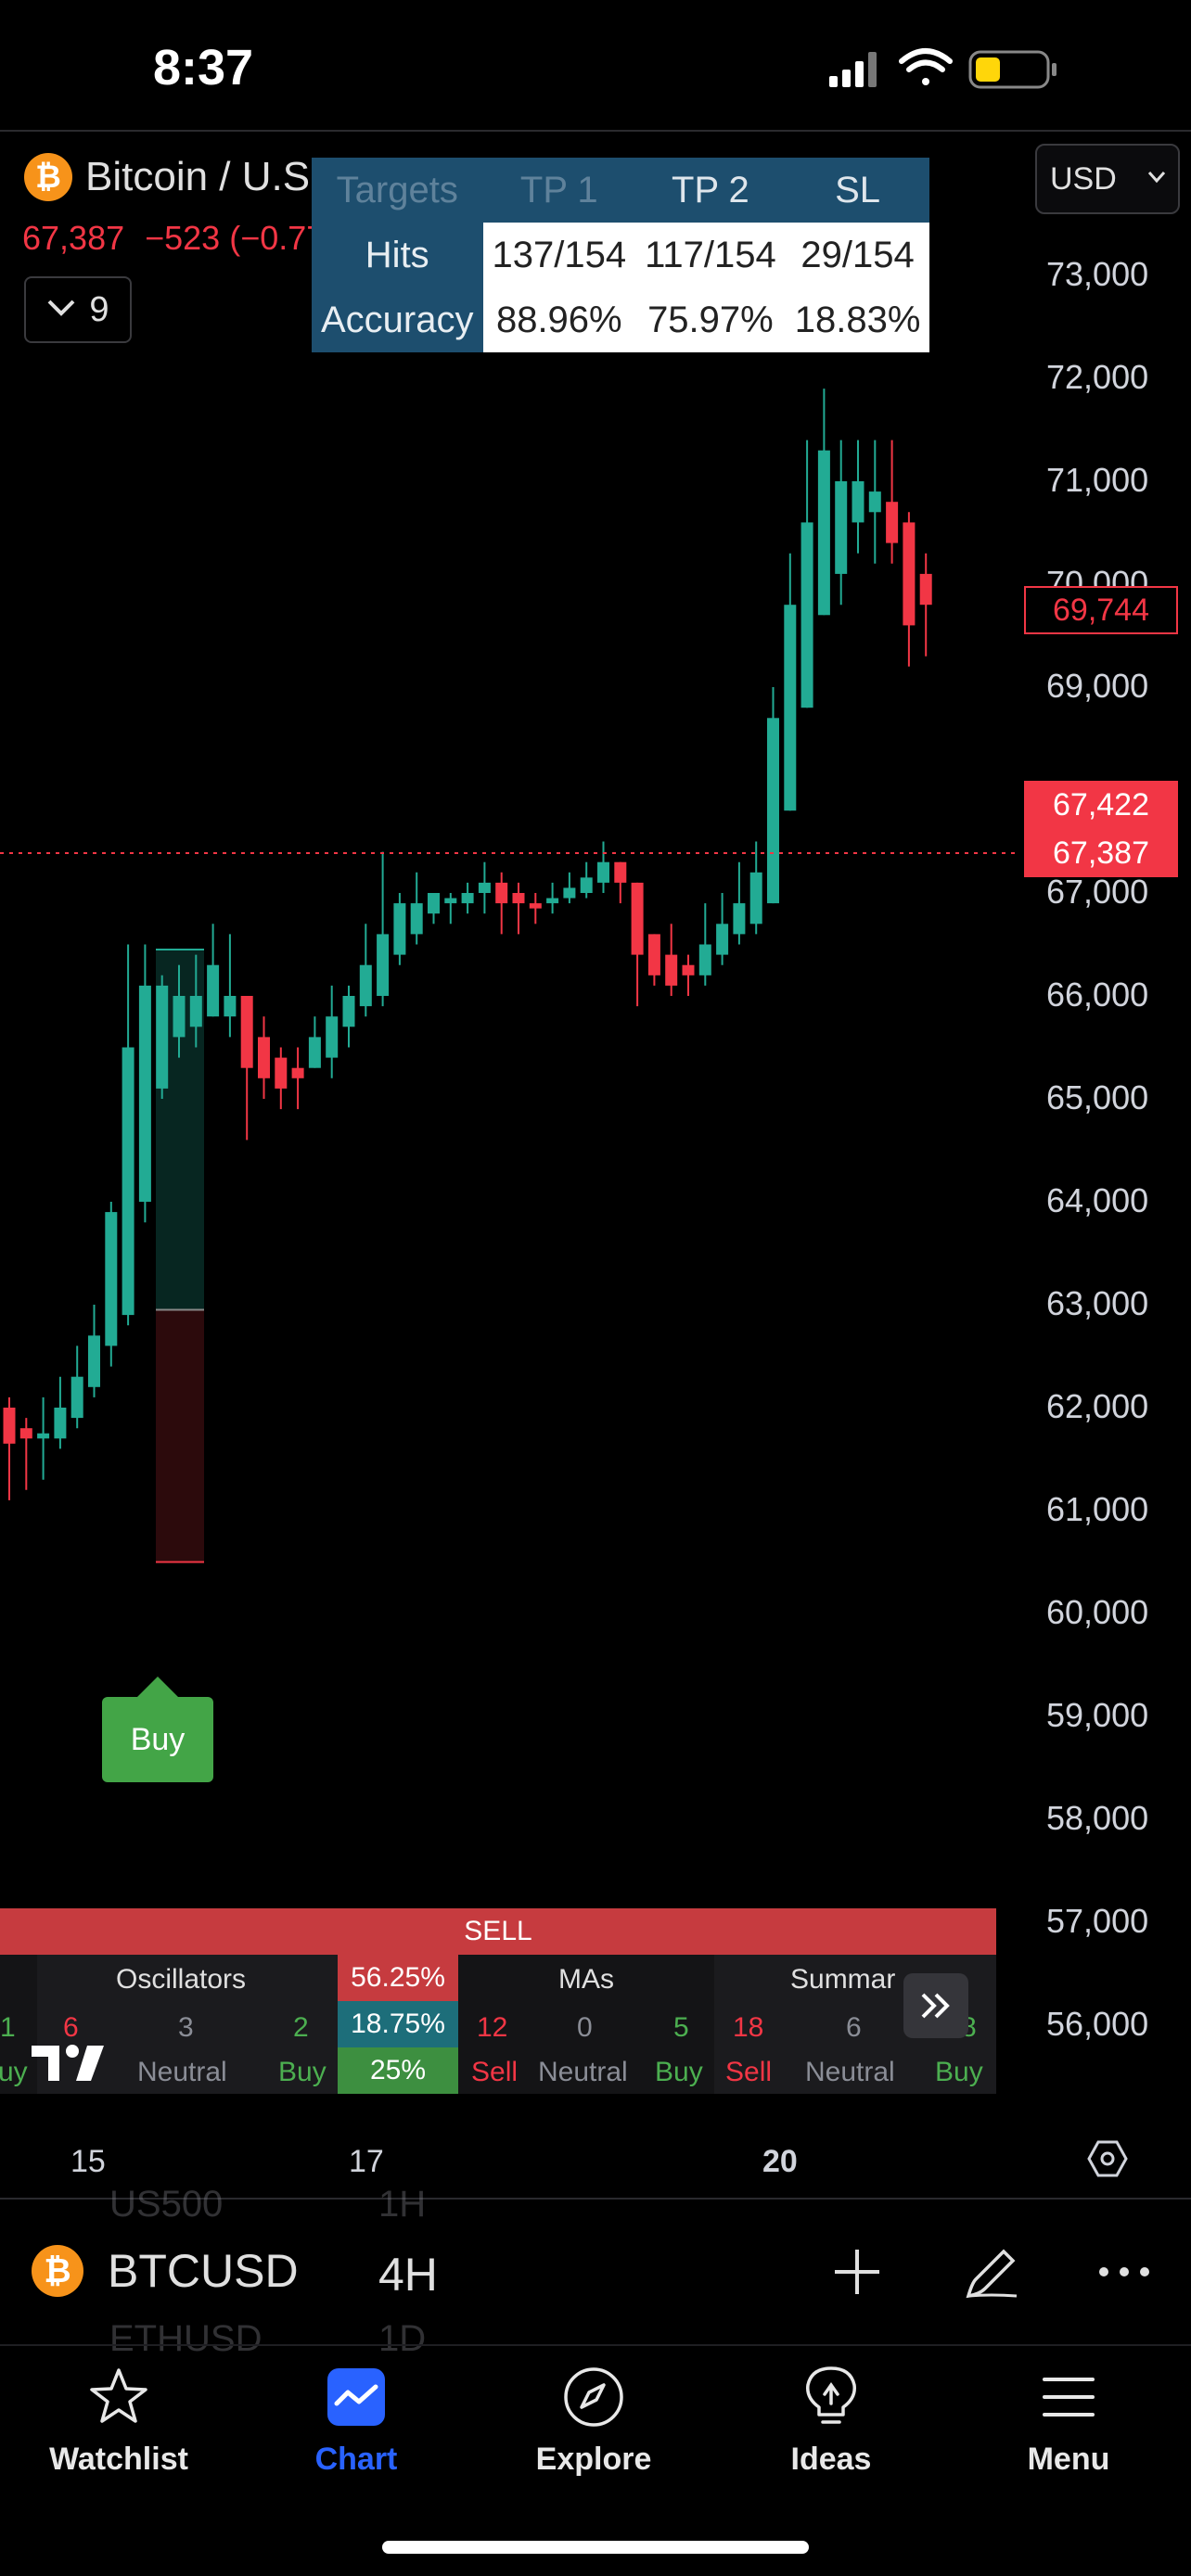 Image resolution: width=1191 pixels, height=2576 pixels. I want to click on neutral-percent: 18.75%, so click(398, 2024).